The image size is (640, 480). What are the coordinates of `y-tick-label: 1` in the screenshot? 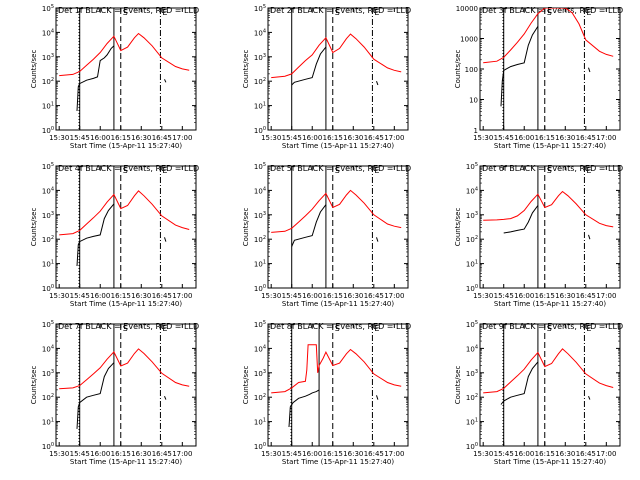 It's located at (476, 131).